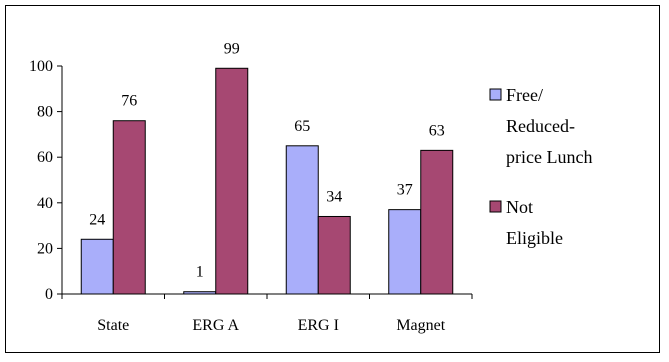 The height and width of the screenshot is (362, 669). What do you see at coordinates (129, 101) in the screenshot?
I see `data-label: 76` at bounding box center [129, 101].